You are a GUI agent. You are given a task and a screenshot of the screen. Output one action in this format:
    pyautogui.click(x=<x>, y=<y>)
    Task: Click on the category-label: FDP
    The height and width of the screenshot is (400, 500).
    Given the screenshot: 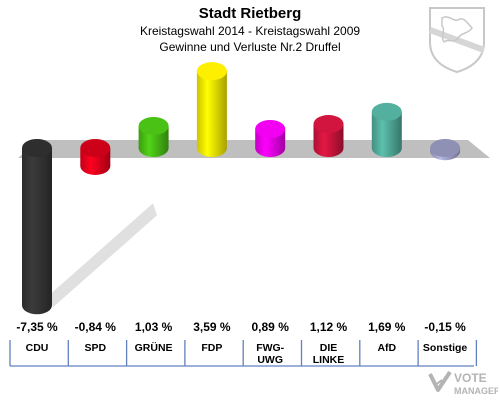 What is the action you would take?
    pyautogui.click(x=212, y=348)
    